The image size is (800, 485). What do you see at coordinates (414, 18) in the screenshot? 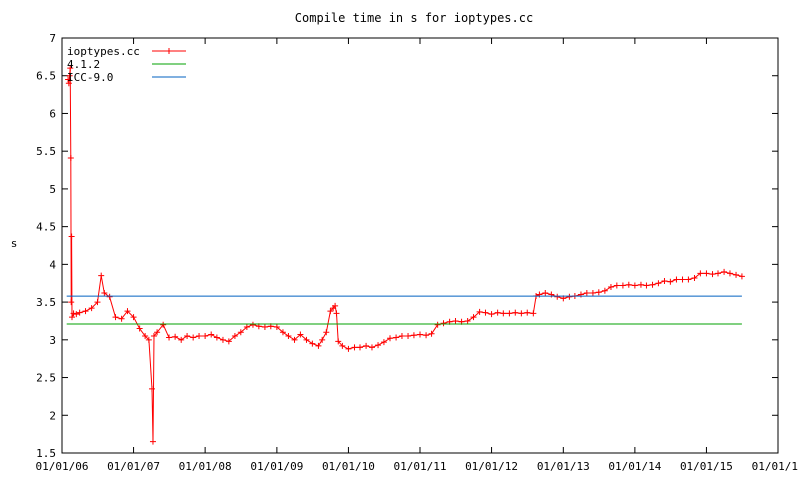
I see `chart-title: Compile time in s for ioptypes.cc` at bounding box center [414, 18].